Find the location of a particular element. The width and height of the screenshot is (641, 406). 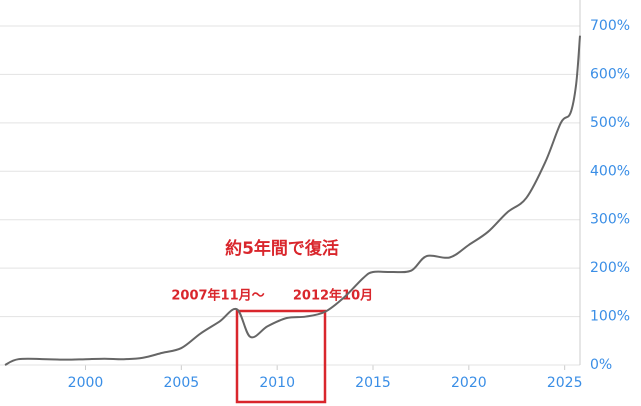

y-tick-label: 300% is located at coordinates (610, 220).